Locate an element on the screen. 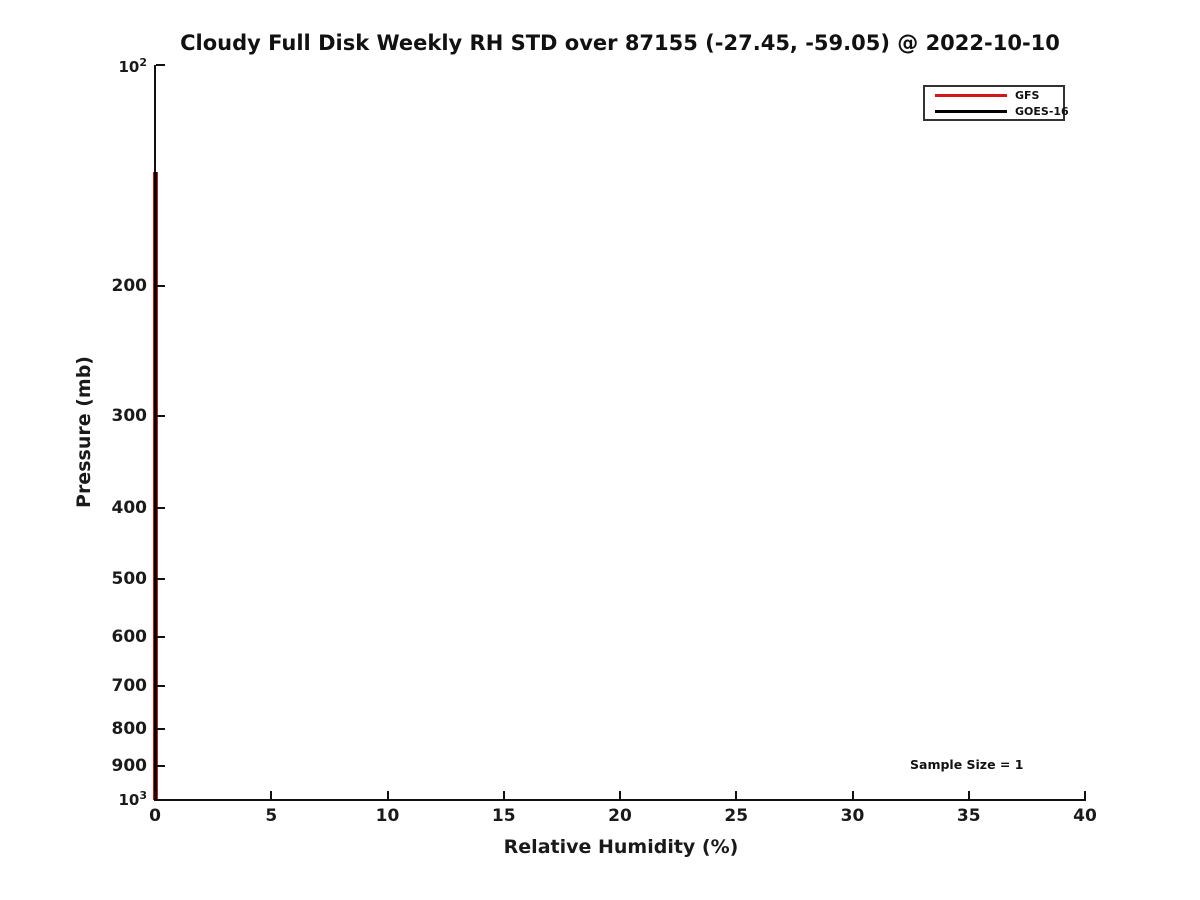 This screenshot has width=1200, height=900. legend: GFS GOES-16 is located at coordinates (996, 103).